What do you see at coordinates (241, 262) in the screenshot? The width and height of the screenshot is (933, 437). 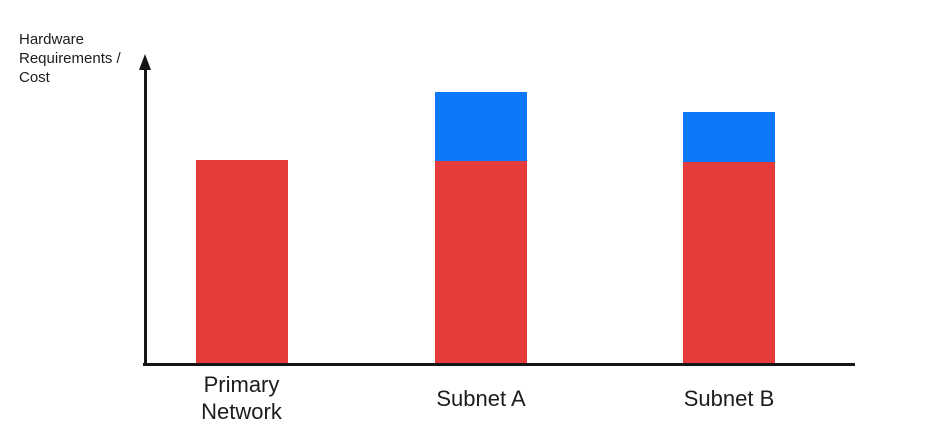 I see `bar-segment-red-segment-base-primary-network` at bounding box center [241, 262].